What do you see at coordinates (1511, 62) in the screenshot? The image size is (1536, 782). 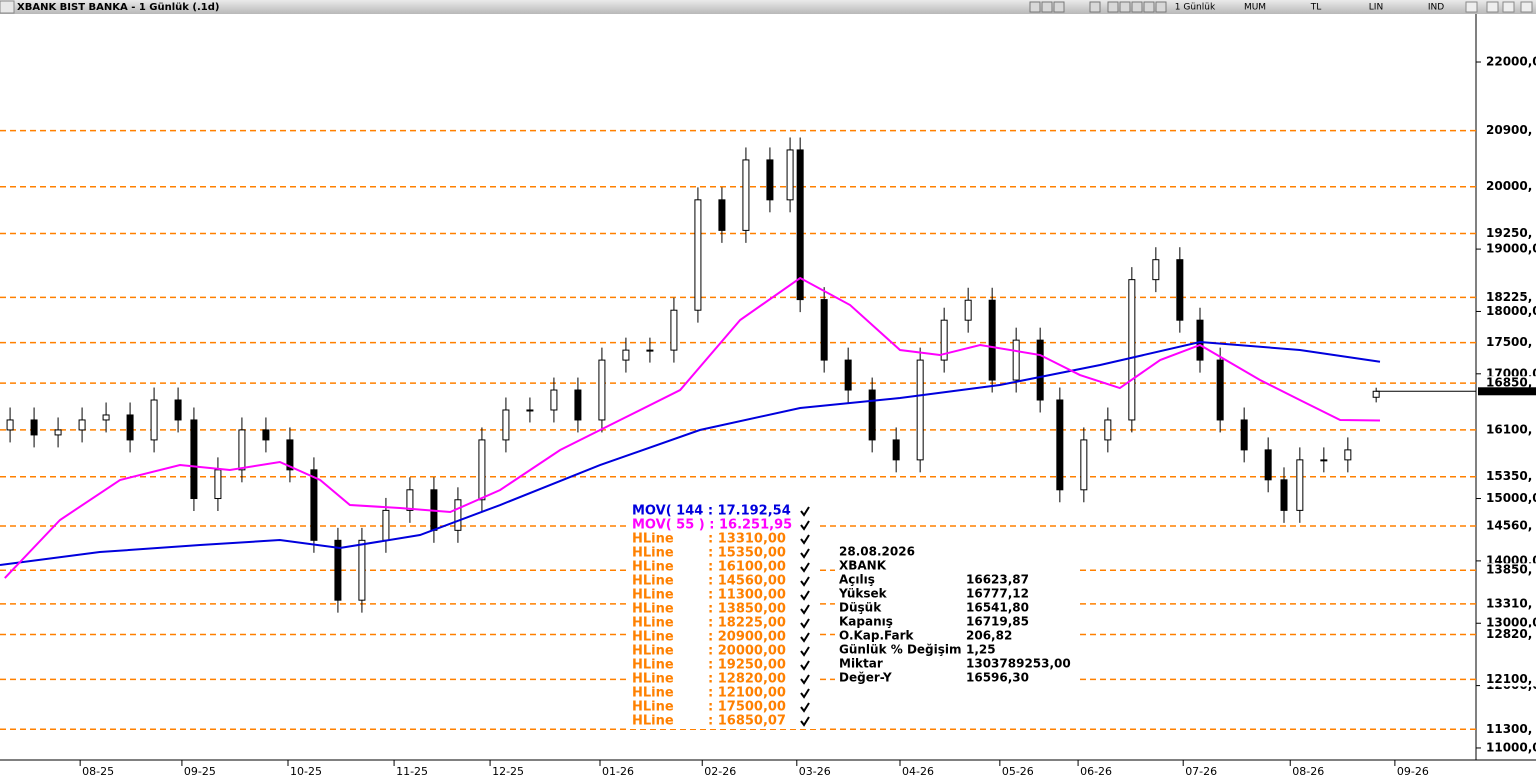 I see `y-tick-label: 22000,0` at bounding box center [1511, 62].